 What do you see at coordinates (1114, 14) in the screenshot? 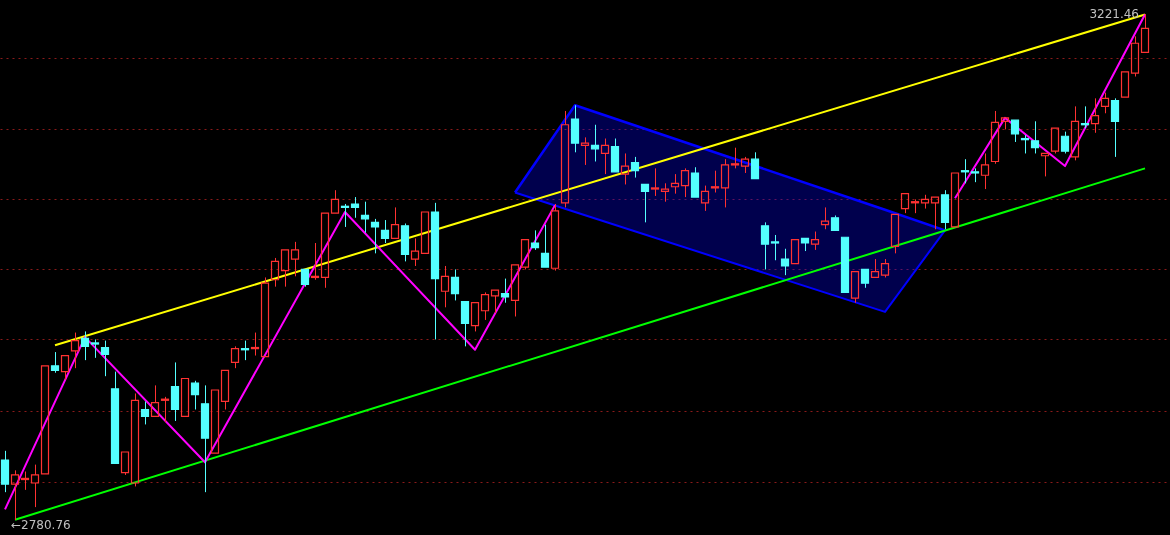
I see `annotation: 3221.46` at bounding box center [1114, 14].